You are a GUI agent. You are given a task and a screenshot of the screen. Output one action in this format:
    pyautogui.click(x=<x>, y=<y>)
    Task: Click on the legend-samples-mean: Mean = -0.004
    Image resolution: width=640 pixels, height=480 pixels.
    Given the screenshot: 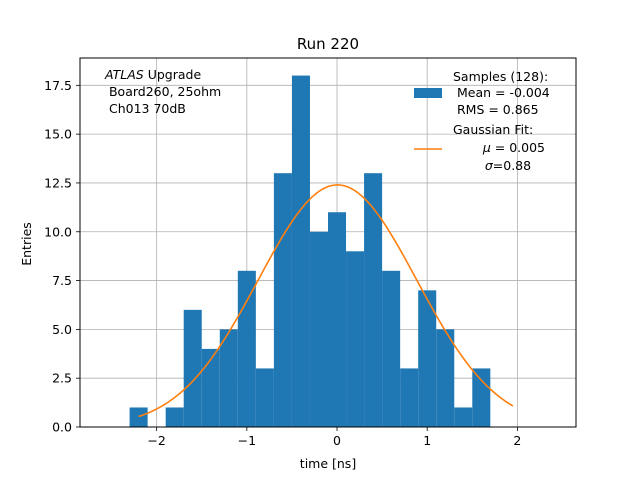 What is the action you would take?
    pyautogui.click(x=501, y=92)
    